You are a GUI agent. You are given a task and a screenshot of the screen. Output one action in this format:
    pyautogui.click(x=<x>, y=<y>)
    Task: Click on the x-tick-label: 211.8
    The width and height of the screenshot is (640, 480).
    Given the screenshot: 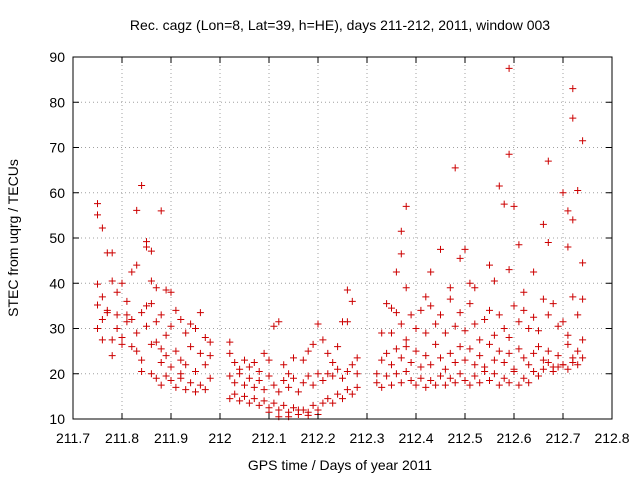 What is the action you would take?
    pyautogui.click(x=122, y=438)
    